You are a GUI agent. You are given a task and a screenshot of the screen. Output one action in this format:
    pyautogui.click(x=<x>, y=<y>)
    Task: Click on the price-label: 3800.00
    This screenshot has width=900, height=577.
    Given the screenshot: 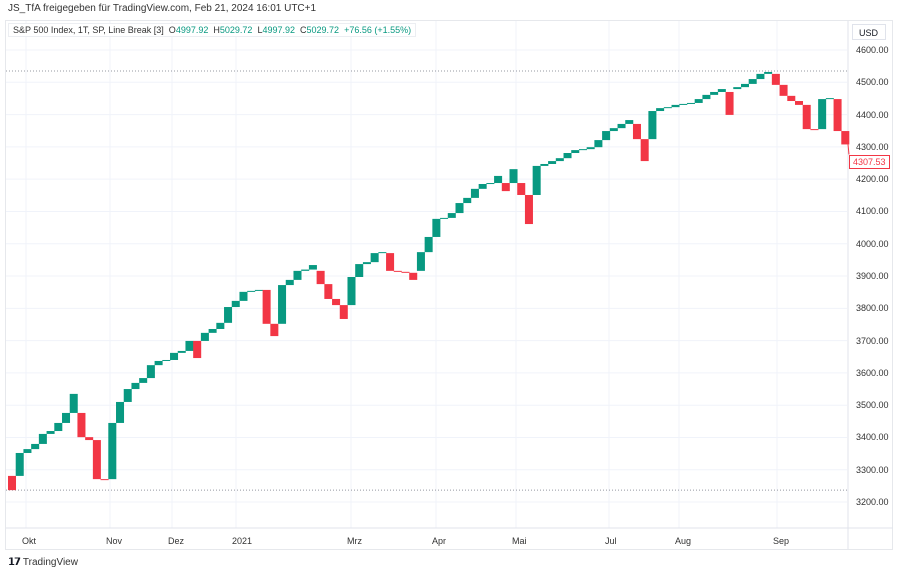 What is the action you would take?
    pyautogui.click(x=872, y=308)
    